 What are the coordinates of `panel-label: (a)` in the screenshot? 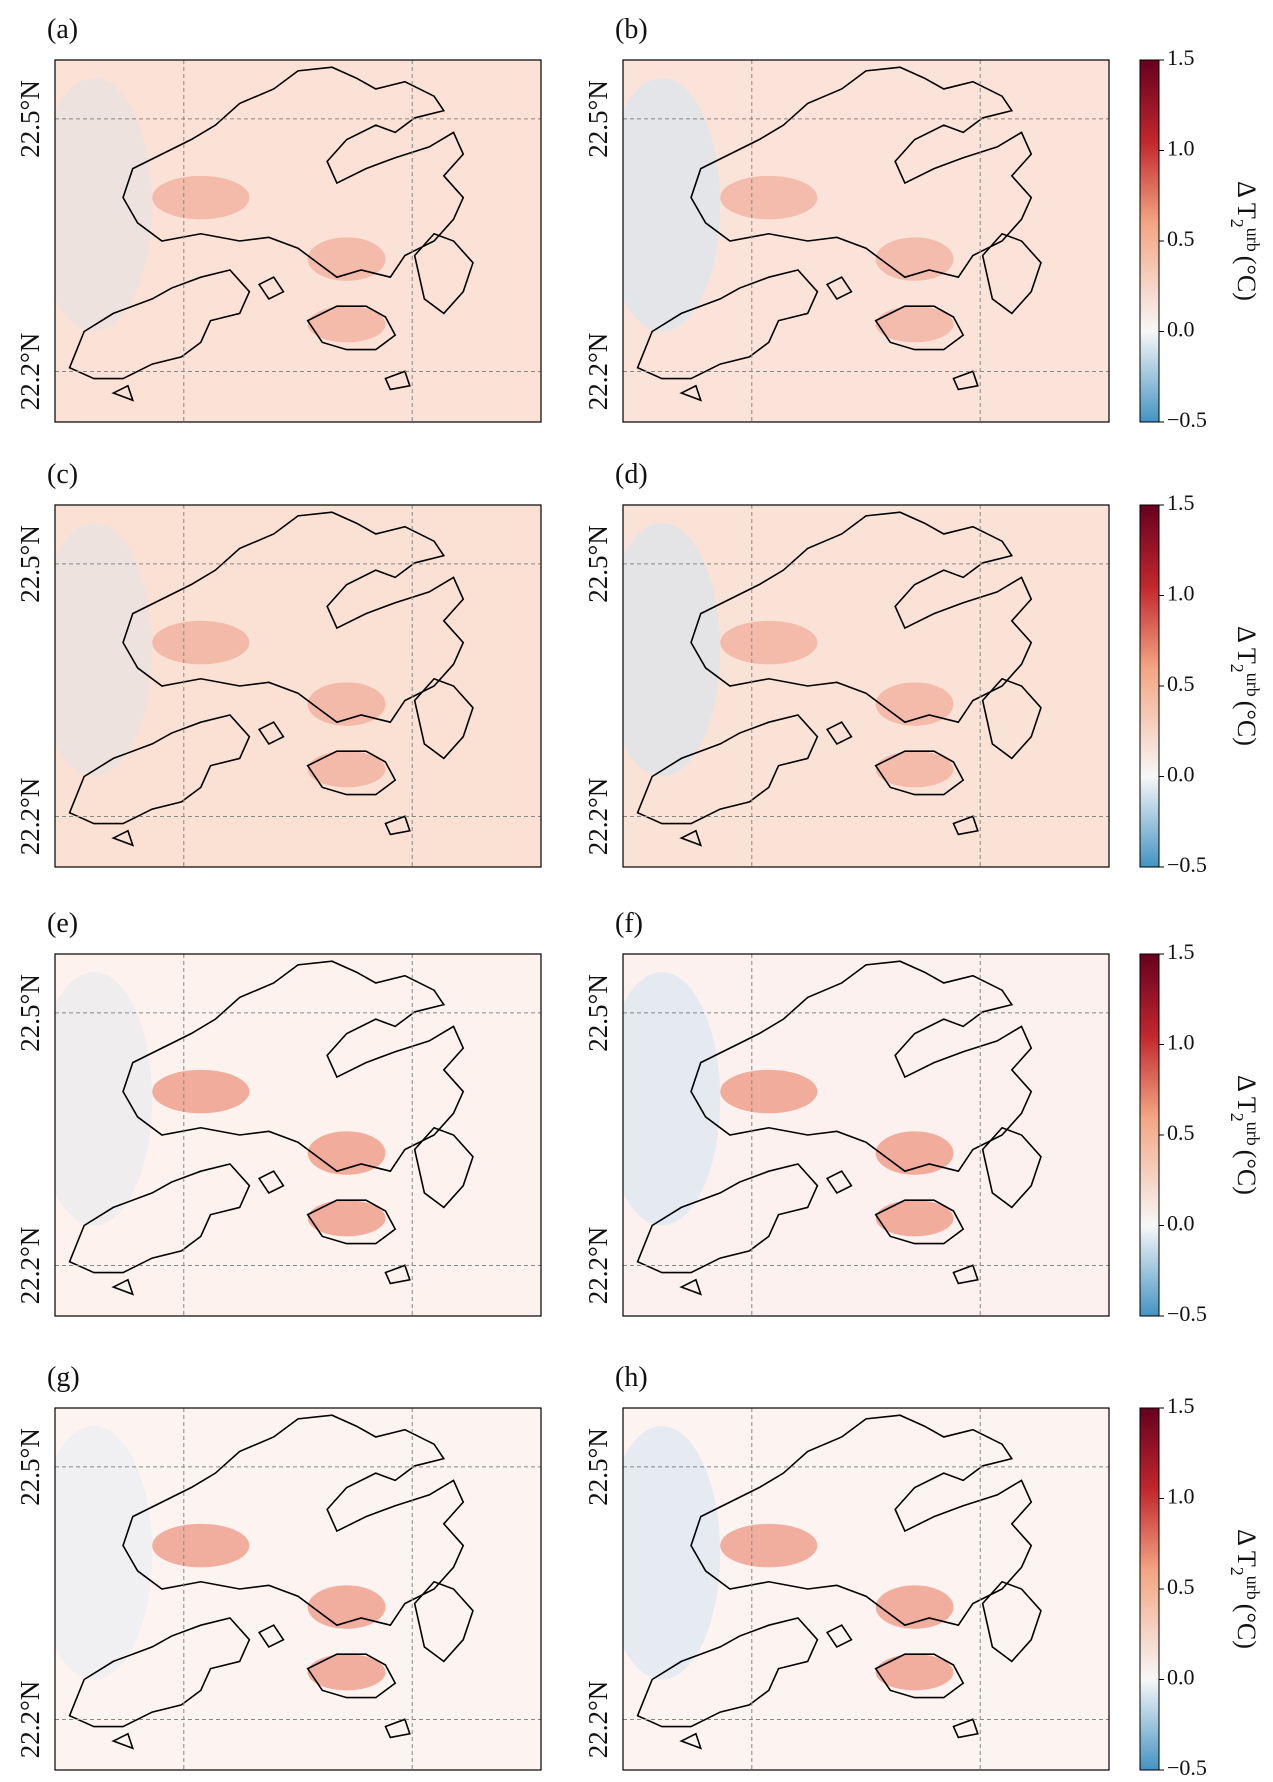 It's located at (62, 29).